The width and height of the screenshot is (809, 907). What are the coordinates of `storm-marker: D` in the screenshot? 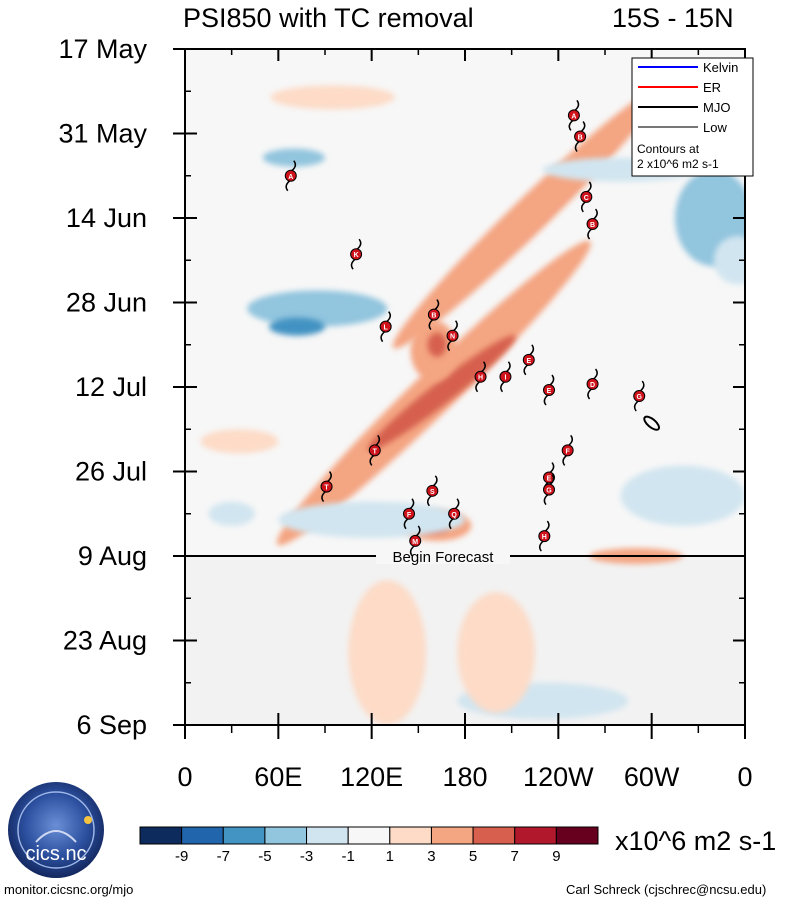 It's located at (592, 384).